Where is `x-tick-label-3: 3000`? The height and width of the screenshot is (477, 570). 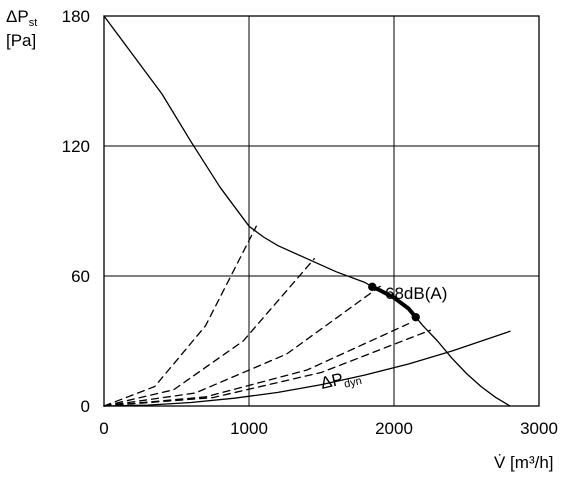
x-tick-label-3: 3000 is located at coordinates (539, 428).